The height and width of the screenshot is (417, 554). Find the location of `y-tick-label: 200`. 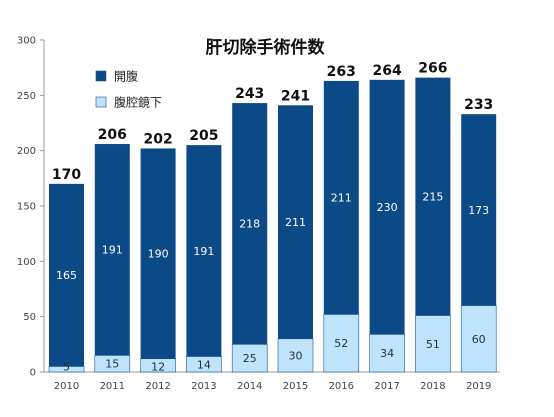

y-tick-label: 200 is located at coordinates (26, 151).